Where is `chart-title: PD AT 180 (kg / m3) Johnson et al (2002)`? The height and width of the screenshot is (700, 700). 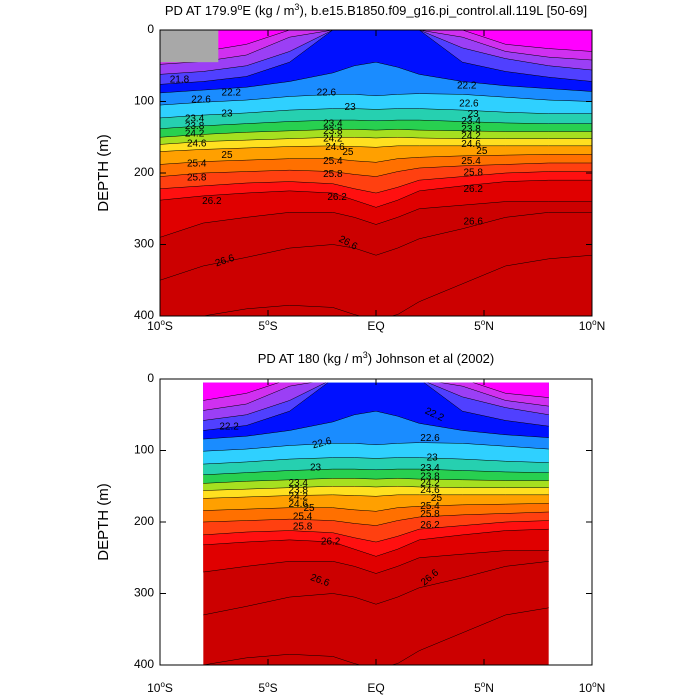
chart-title: PD AT 180 (kg / m3) Johnson et al (2002) is located at coordinates (376, 358).